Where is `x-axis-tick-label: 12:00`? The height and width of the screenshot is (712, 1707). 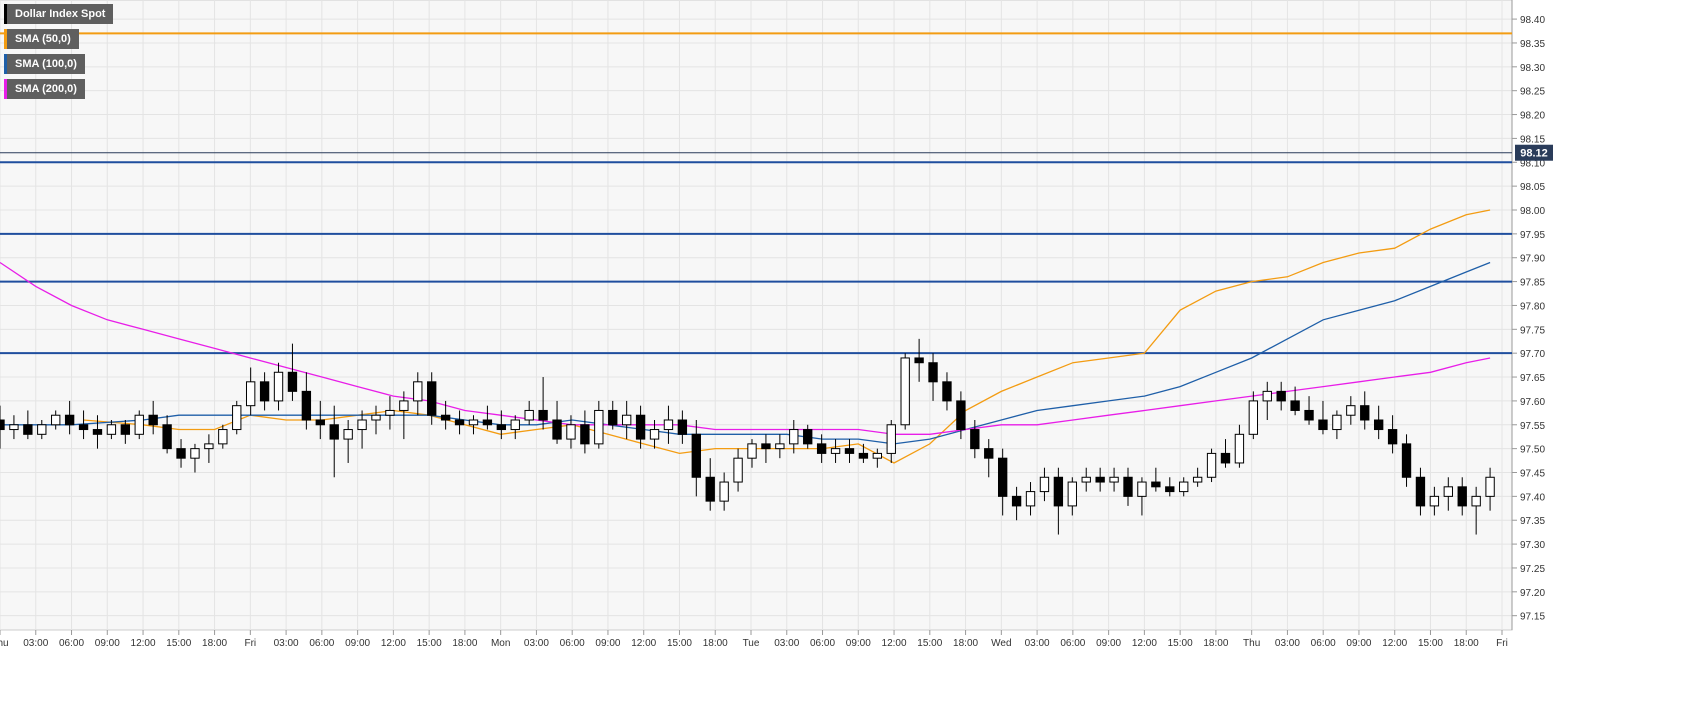 x-axis-tick-label: 12:00 is located at coordinates (1144, 643).